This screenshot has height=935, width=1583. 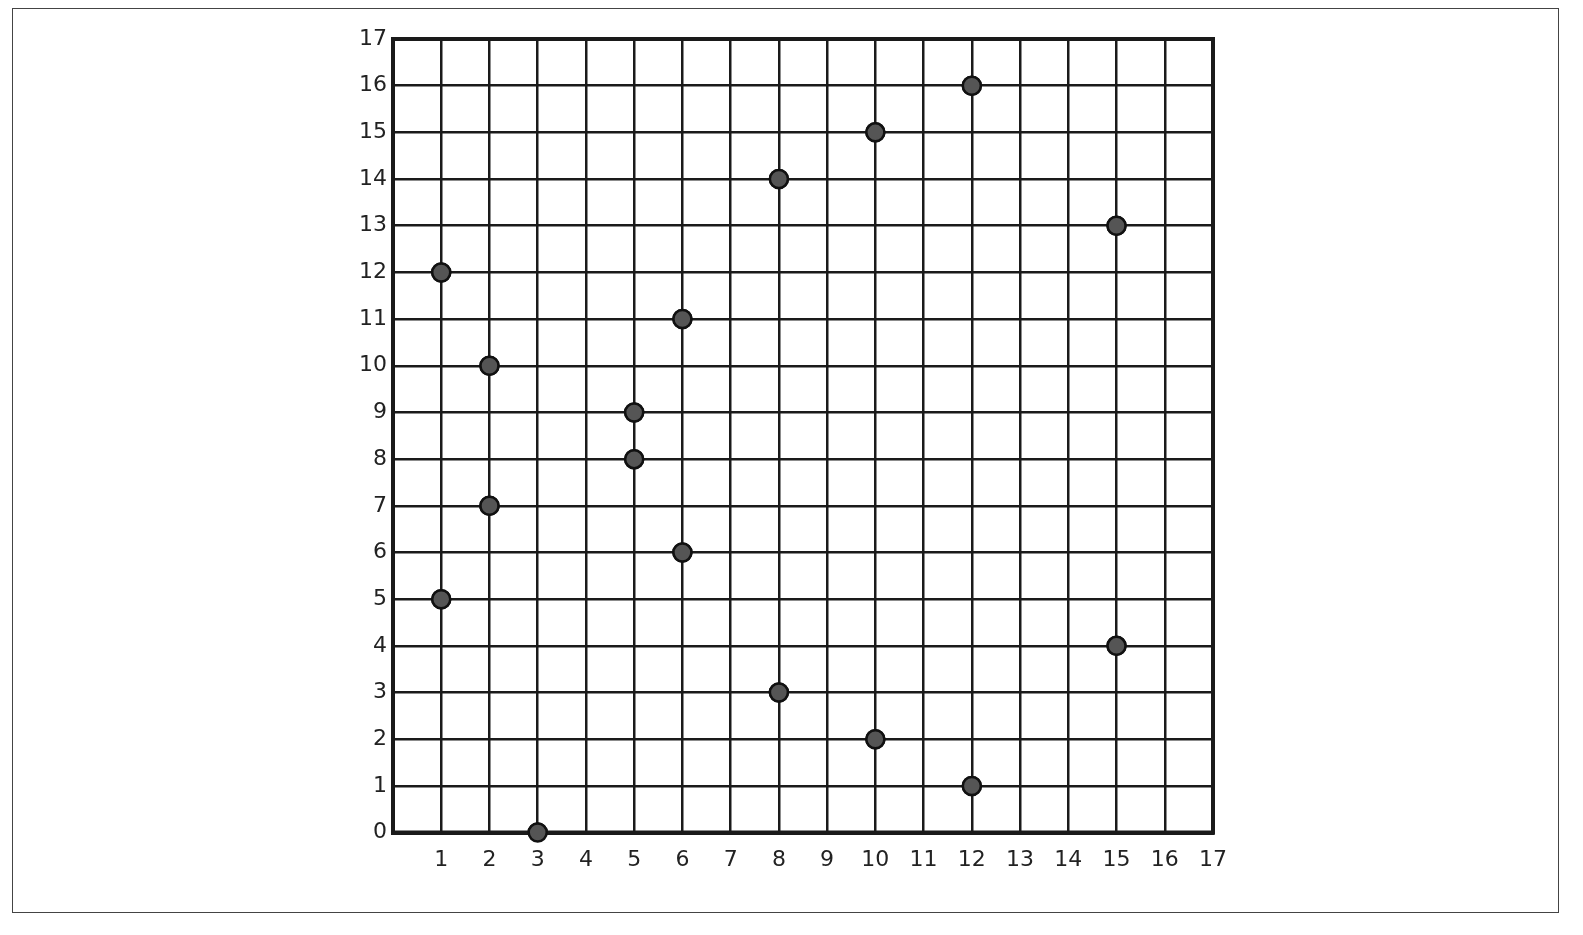 I want to click on x-tick-label: 13, so click(x=1020, y=858).